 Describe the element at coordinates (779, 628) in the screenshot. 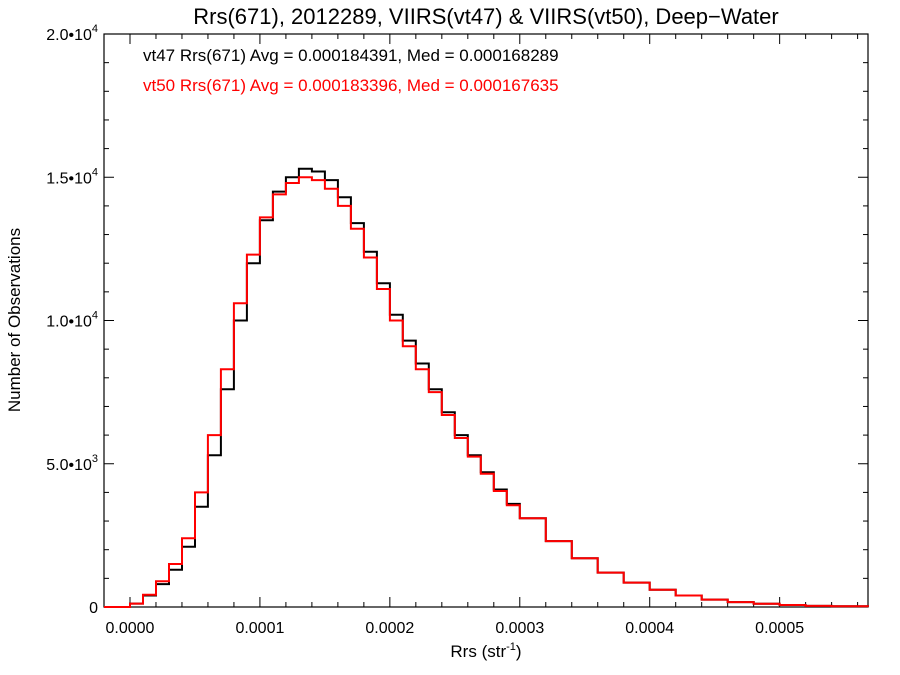

I see `x-tick-label: 0.0005` at that location.